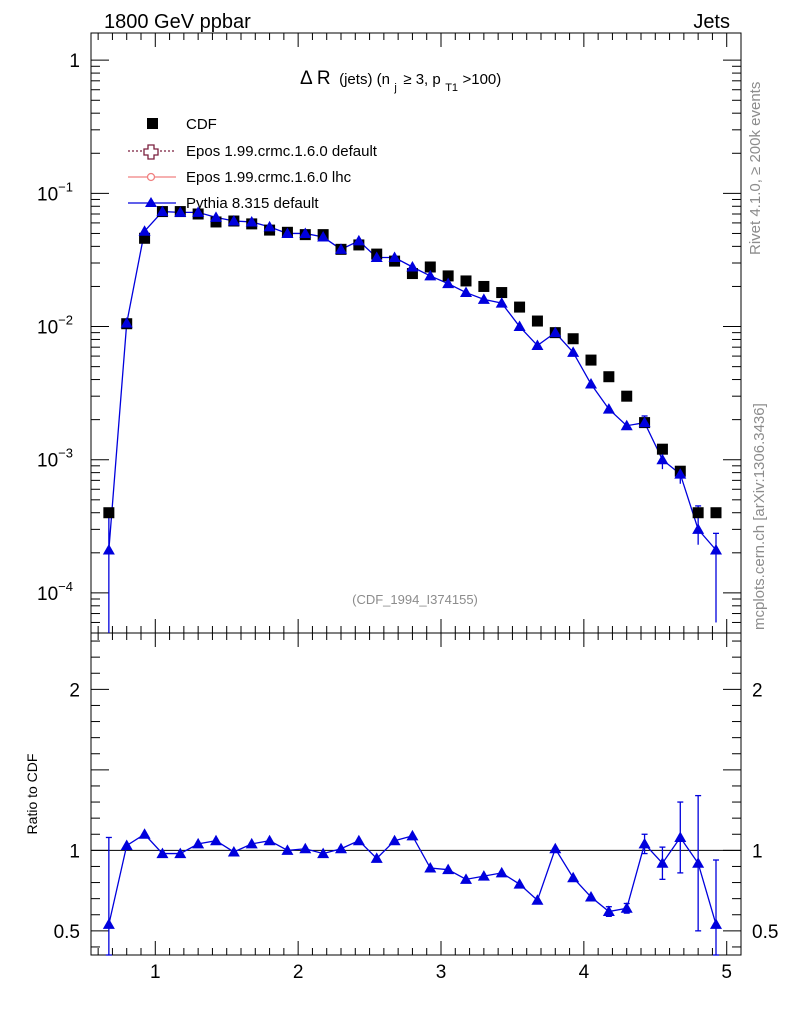 This screenshot has width=786, height=1024. I want to click on y-tick-label: 10⁻¹, so click(55, 192).